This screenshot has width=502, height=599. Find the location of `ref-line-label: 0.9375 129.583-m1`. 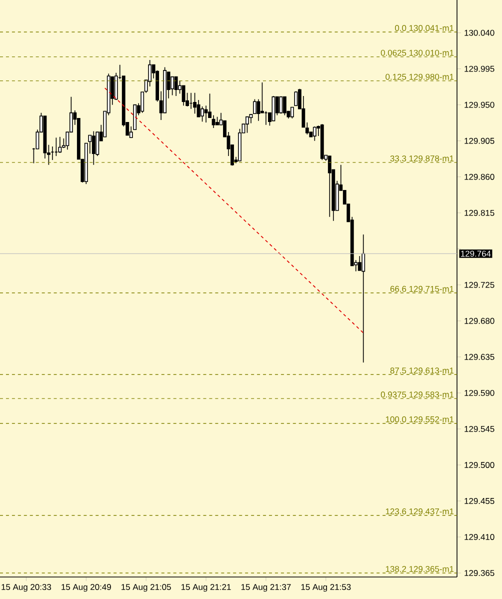

ref-line-label: 0.9375 129.583-m1 is located at coordinates (417, 395).